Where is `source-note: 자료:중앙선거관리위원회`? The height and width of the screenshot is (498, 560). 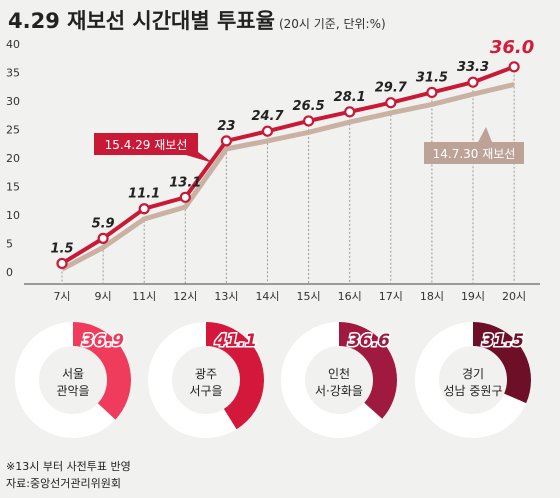 source-note: 자료:중앙선거관리위원회 is located at coordinates (64, 483).